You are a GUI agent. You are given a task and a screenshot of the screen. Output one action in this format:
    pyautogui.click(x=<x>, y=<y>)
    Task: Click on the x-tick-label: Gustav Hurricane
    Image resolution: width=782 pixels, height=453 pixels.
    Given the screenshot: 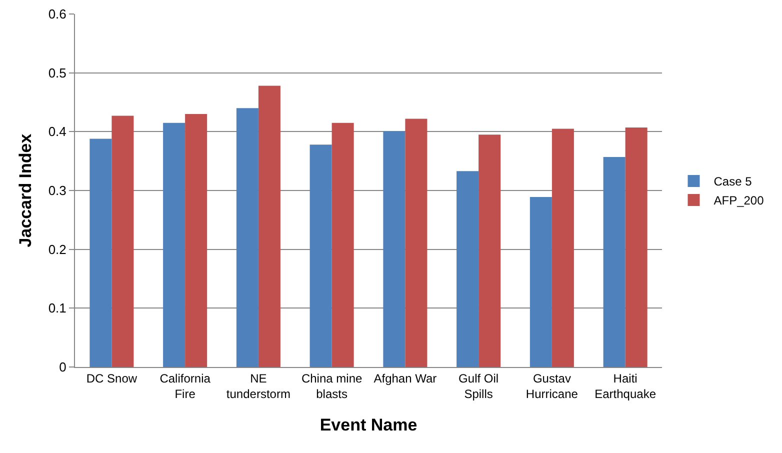 What is the action you would take?
    pyautogui.click(x=552, y=386)
    